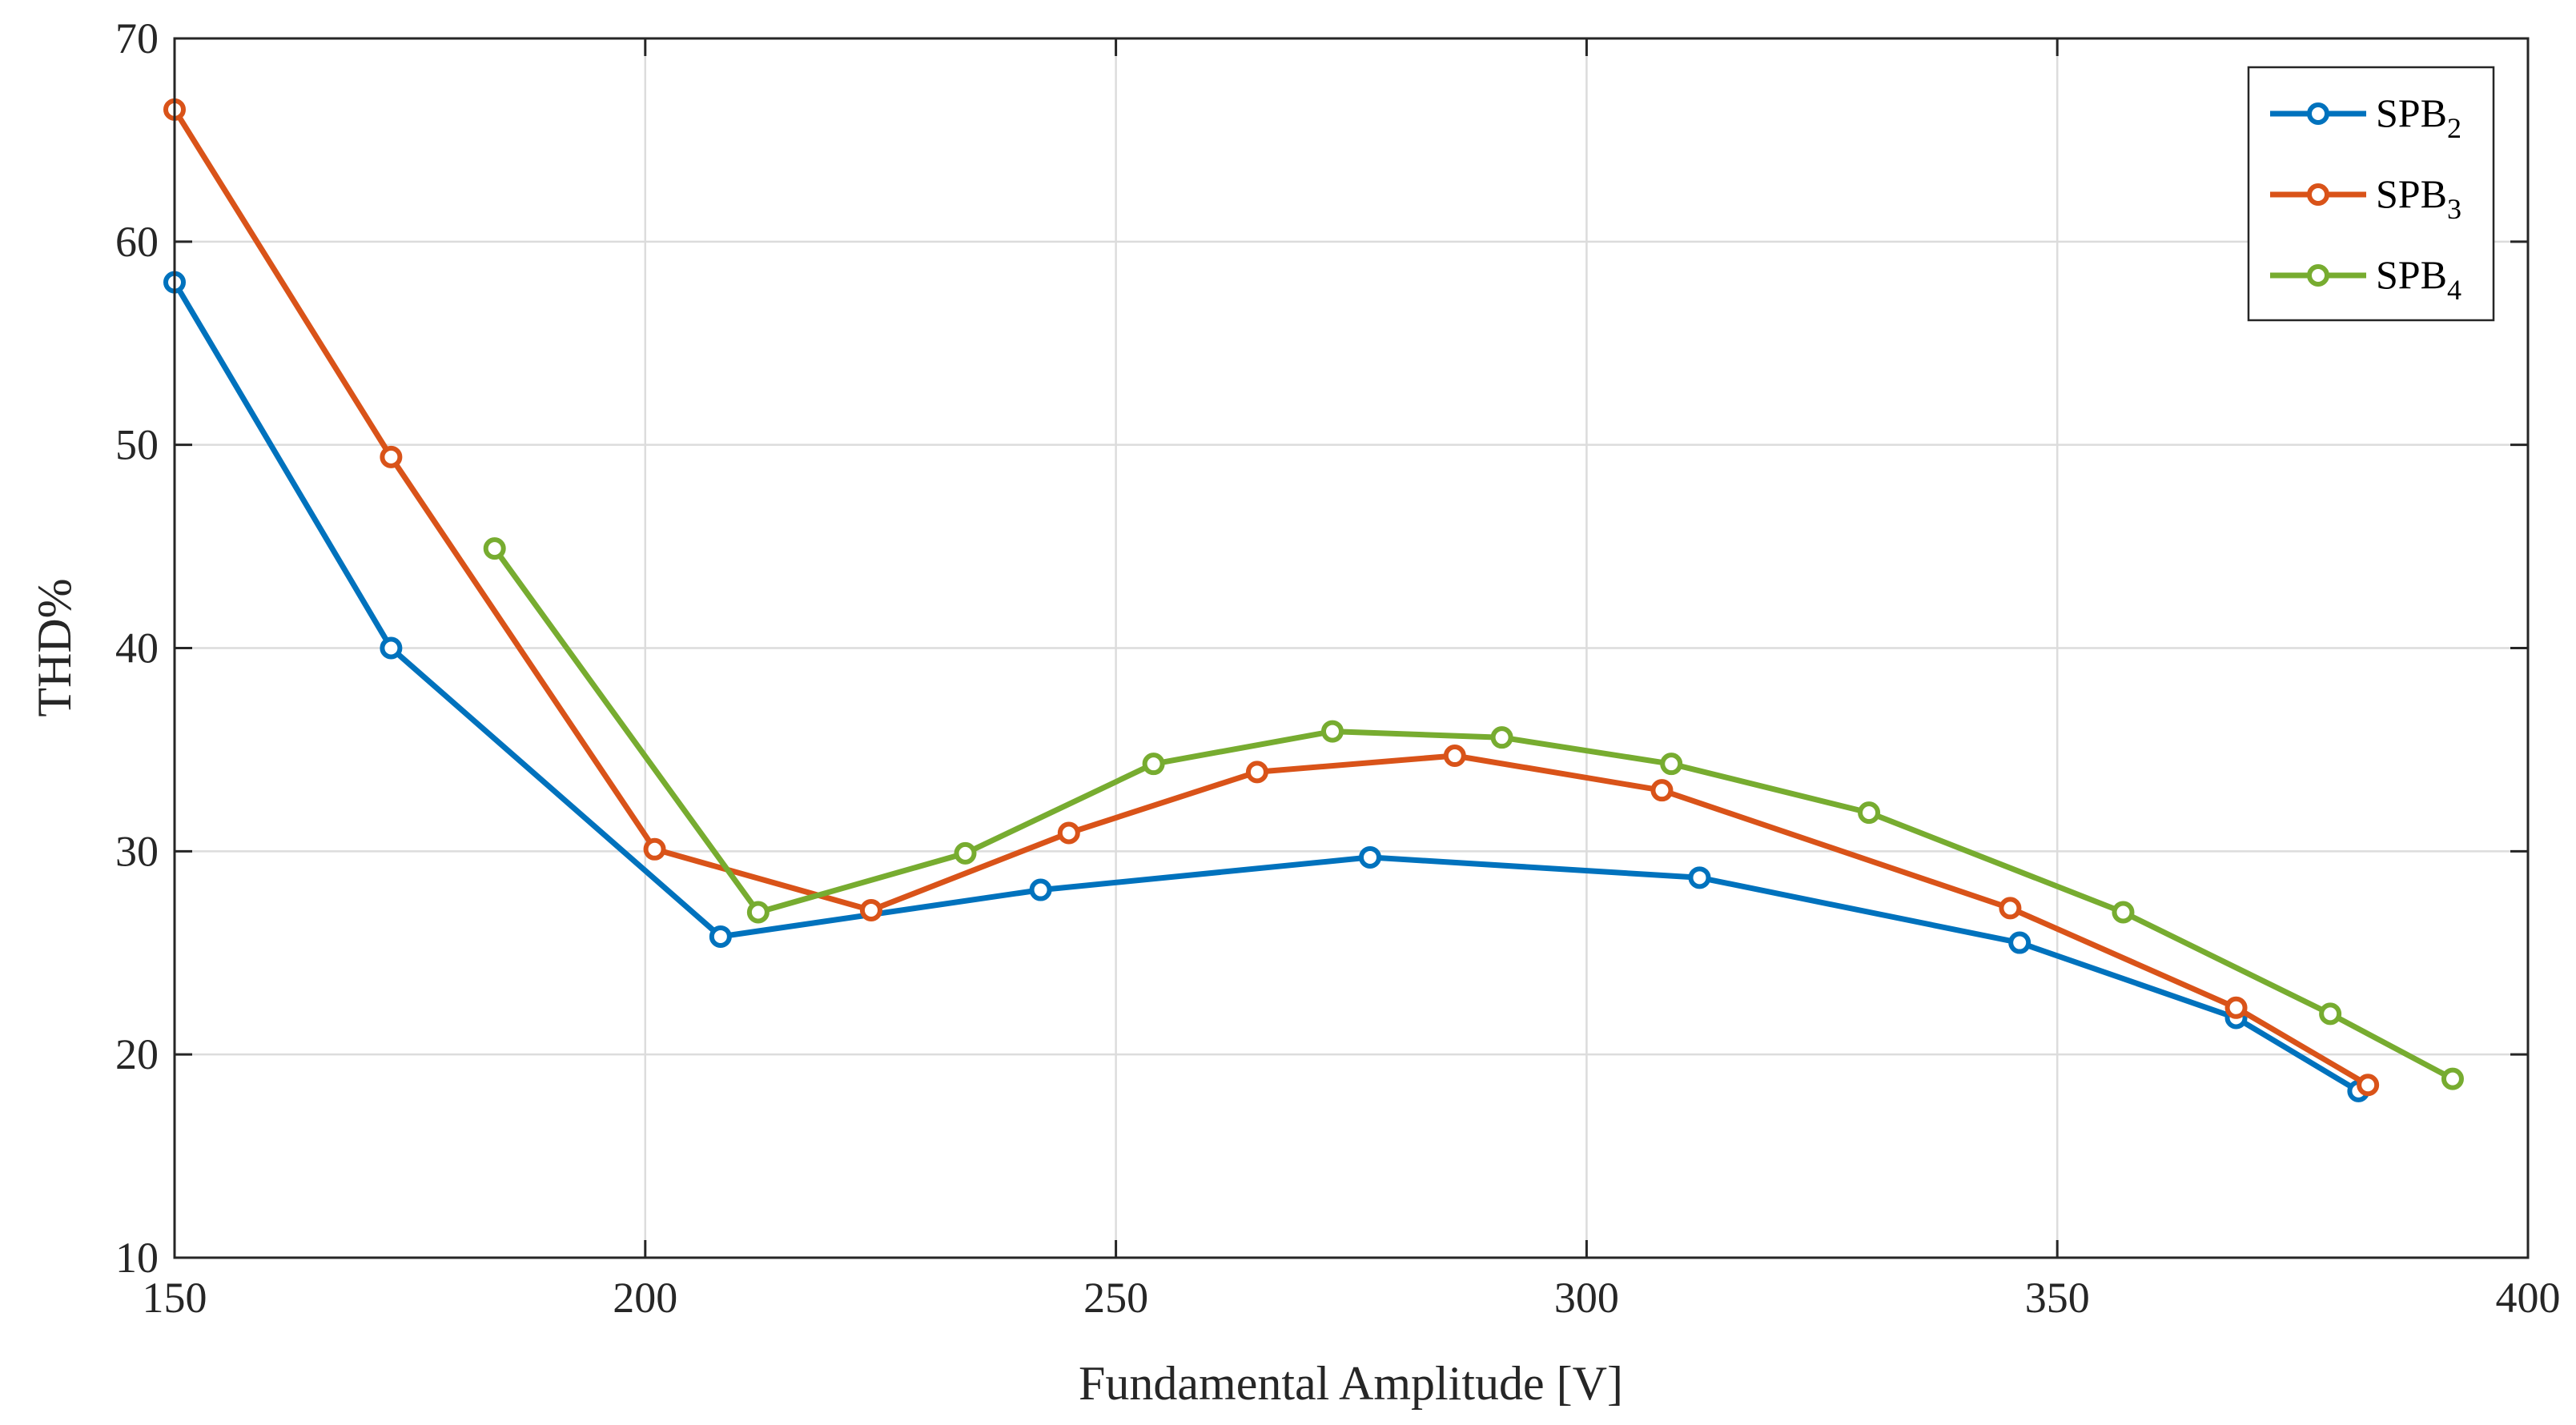 The width and height of the screenshot is (2576, 1425). Describe the element at coordinates (175, 1298) in the screenshot. I see `x-tick-label: 150` at that location.